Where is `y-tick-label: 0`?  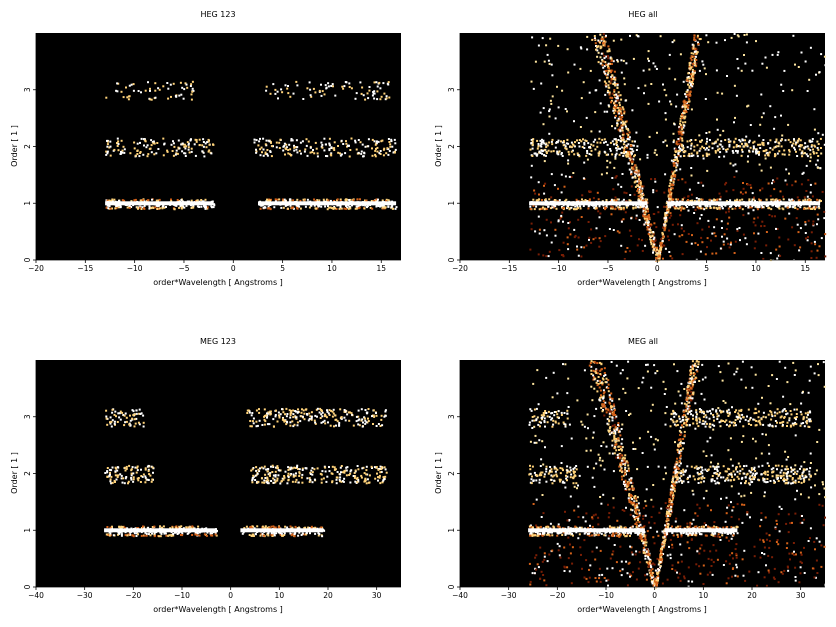 y-tick-label: 0 is located at coordinates (27, 259).